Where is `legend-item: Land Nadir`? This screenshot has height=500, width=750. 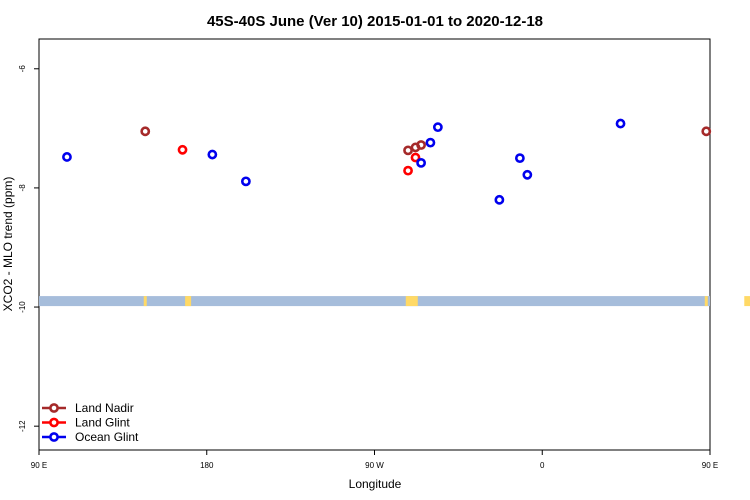 legend-item: Land Nadir is located at coordinates (88, 408).